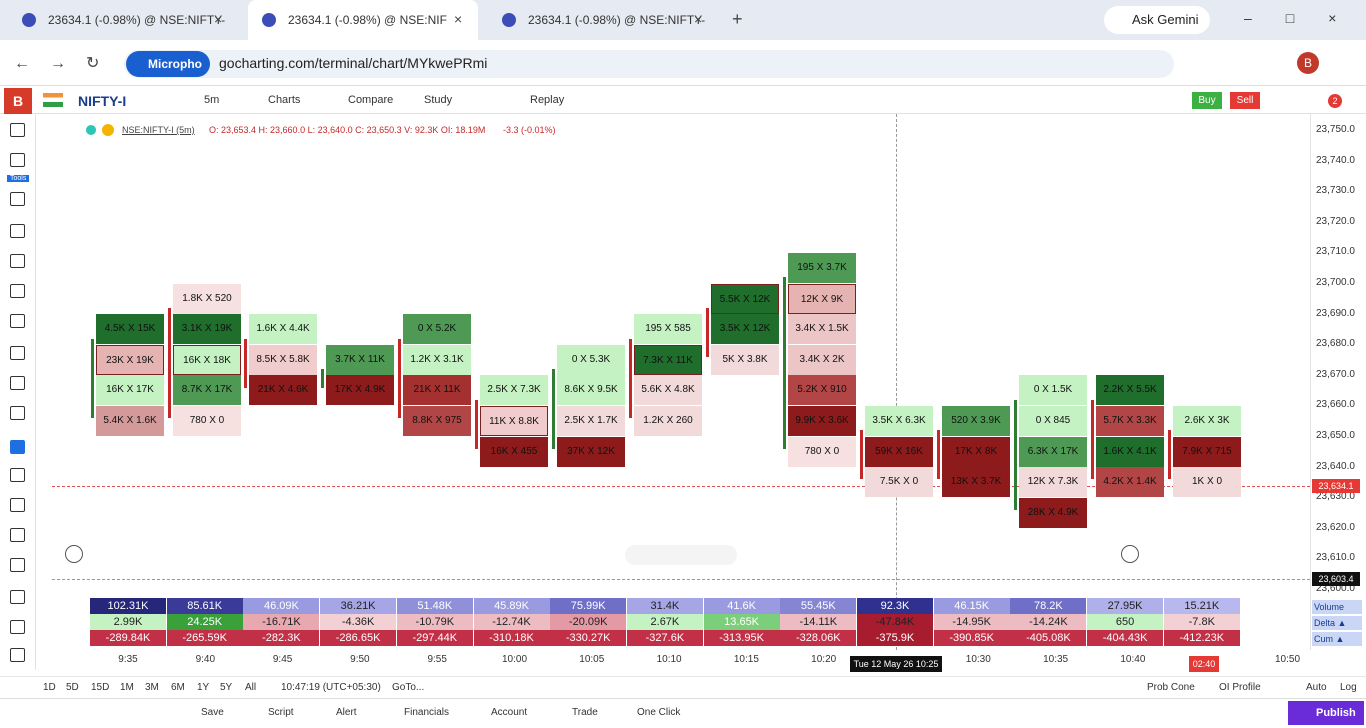 The image size is (1366, 728). What do you see at coordinates (683, 676) in the screenshot?
I see `divider` at bounding box center [683, 676].